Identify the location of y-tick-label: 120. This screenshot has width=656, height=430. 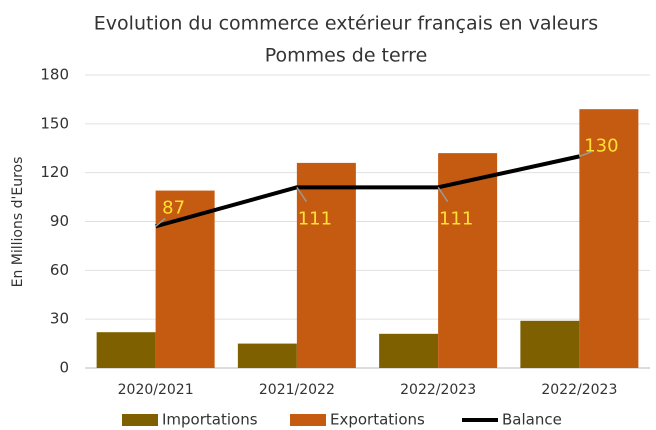
(54, 172).